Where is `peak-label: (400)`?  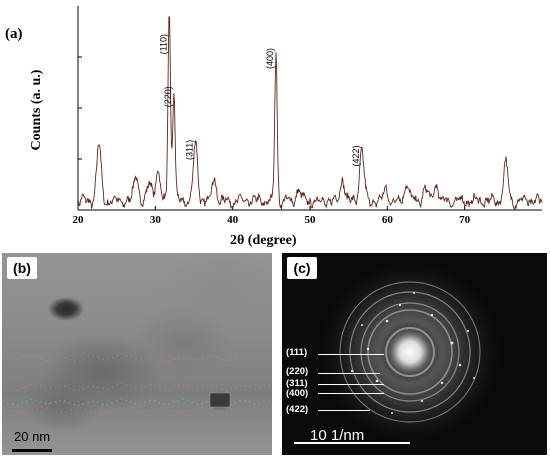 peak-label: (400) is located at coordinates (270, 58).